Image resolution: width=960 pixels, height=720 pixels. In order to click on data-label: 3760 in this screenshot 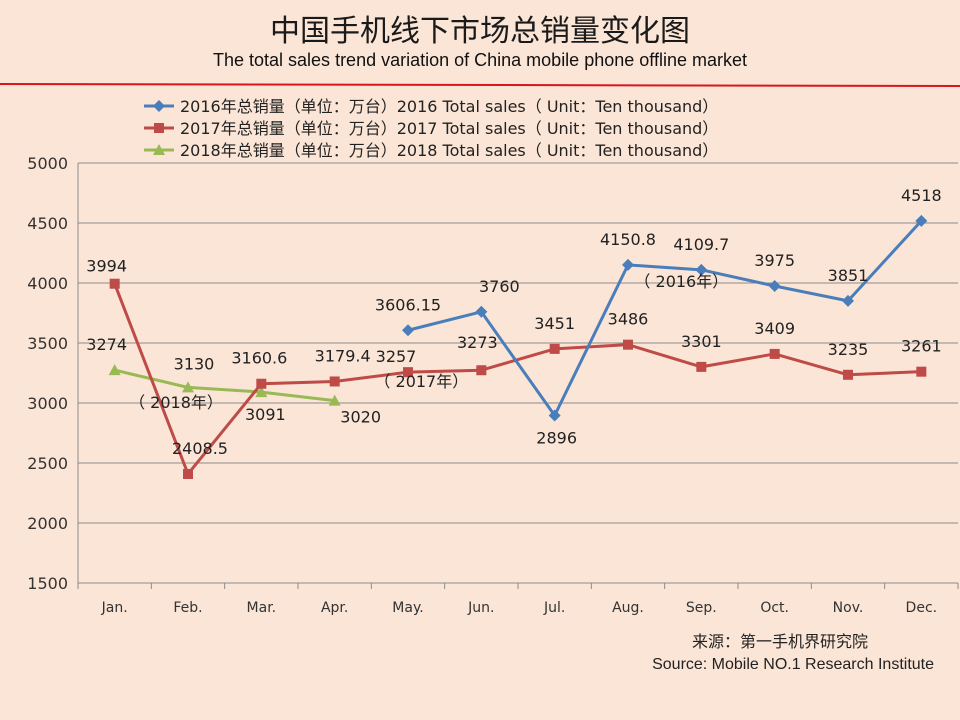, I will do `click(499, 286)`.